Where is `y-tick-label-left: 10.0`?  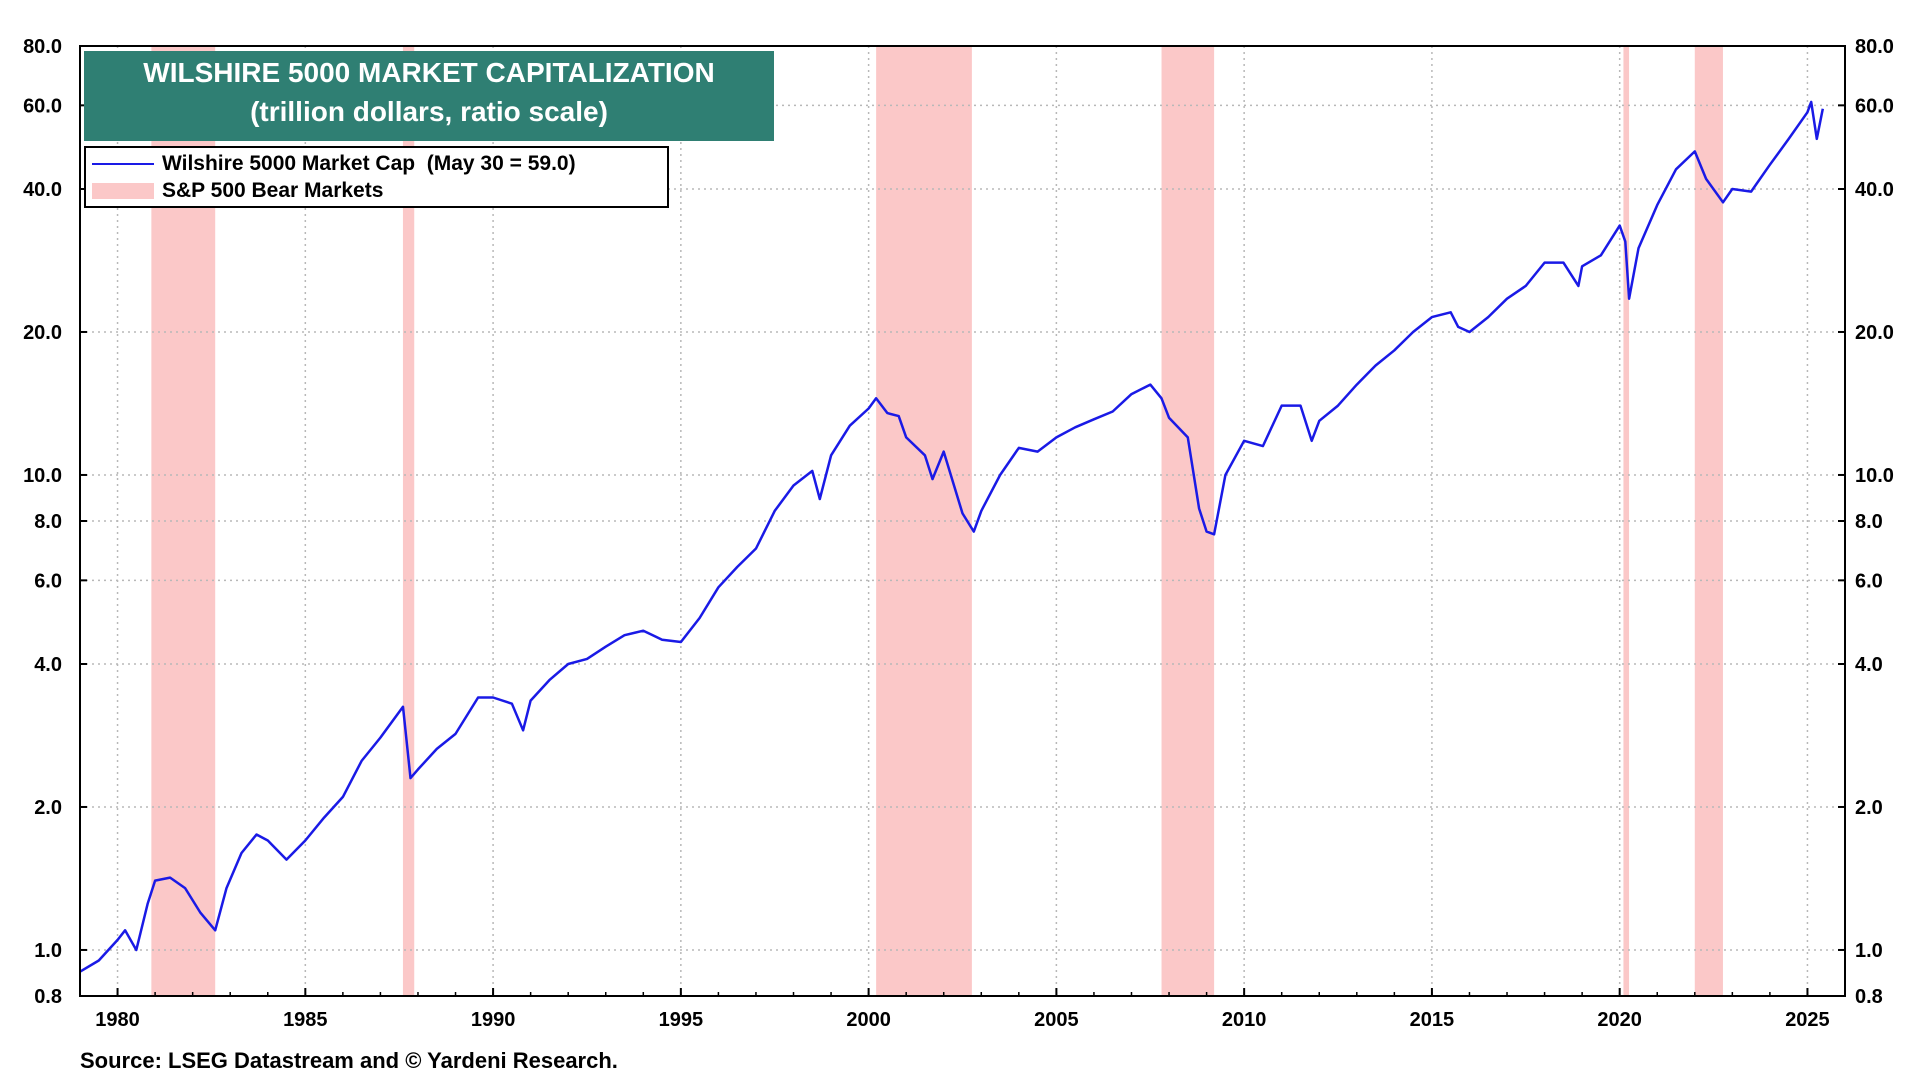 y-tick-label-left: 10.0 is located at coordinates (42, 476).